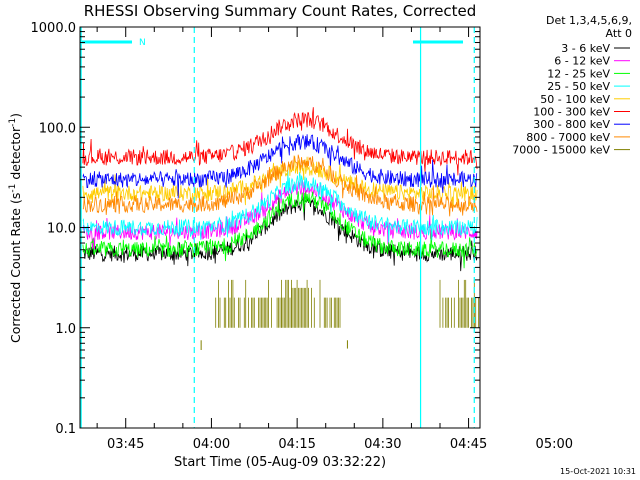  I want to click on y-tick-label: 0.1, so click(65, 429).